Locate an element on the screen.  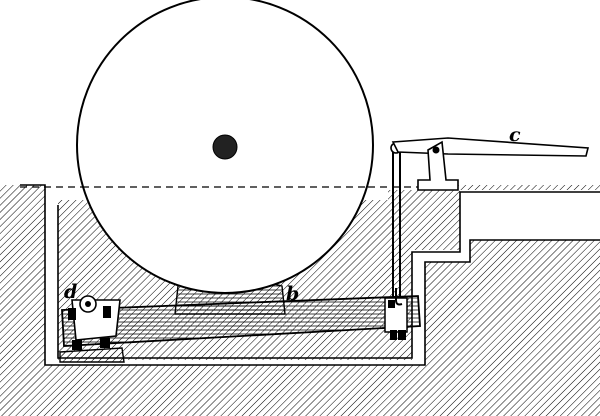
treadle-beam is located at coordinates (241, 321).